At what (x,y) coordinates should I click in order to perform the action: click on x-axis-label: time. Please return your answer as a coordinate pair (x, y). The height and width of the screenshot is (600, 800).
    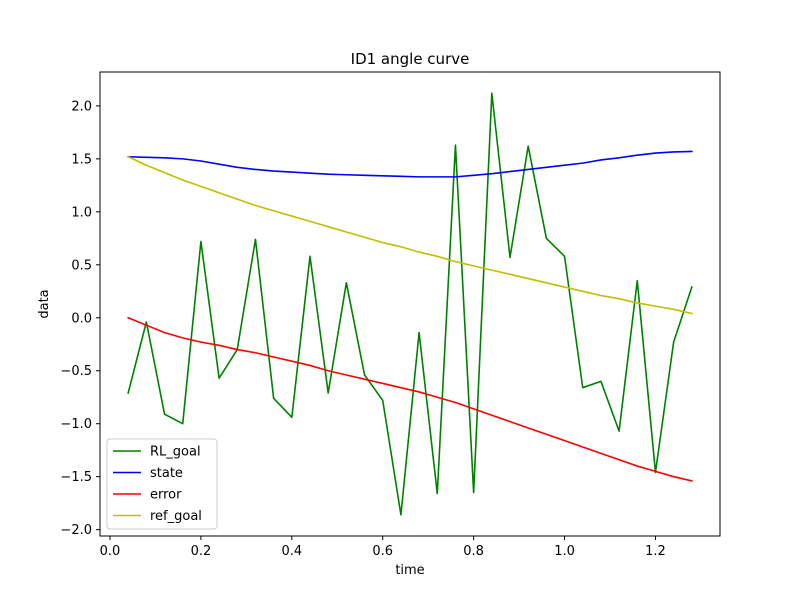
    Looking at the image, I should click on (409, 570).